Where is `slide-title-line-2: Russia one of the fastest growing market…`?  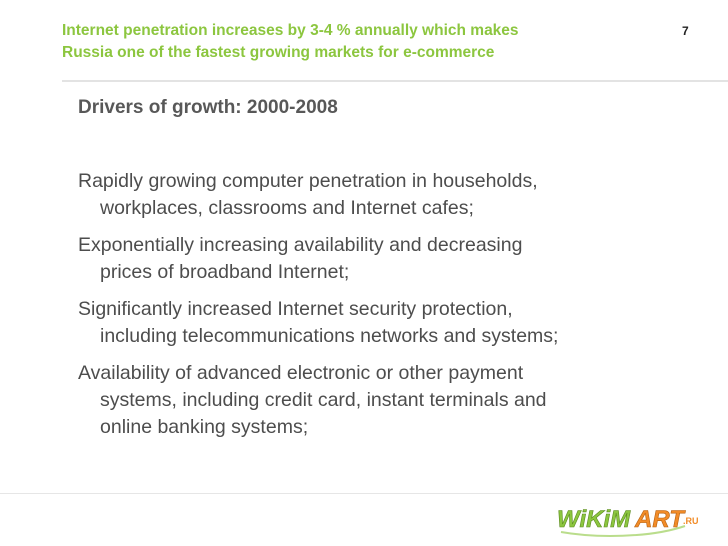 slide-title-line-2: Russia one of the fastest growing market… is located at coordinates (278, 52).